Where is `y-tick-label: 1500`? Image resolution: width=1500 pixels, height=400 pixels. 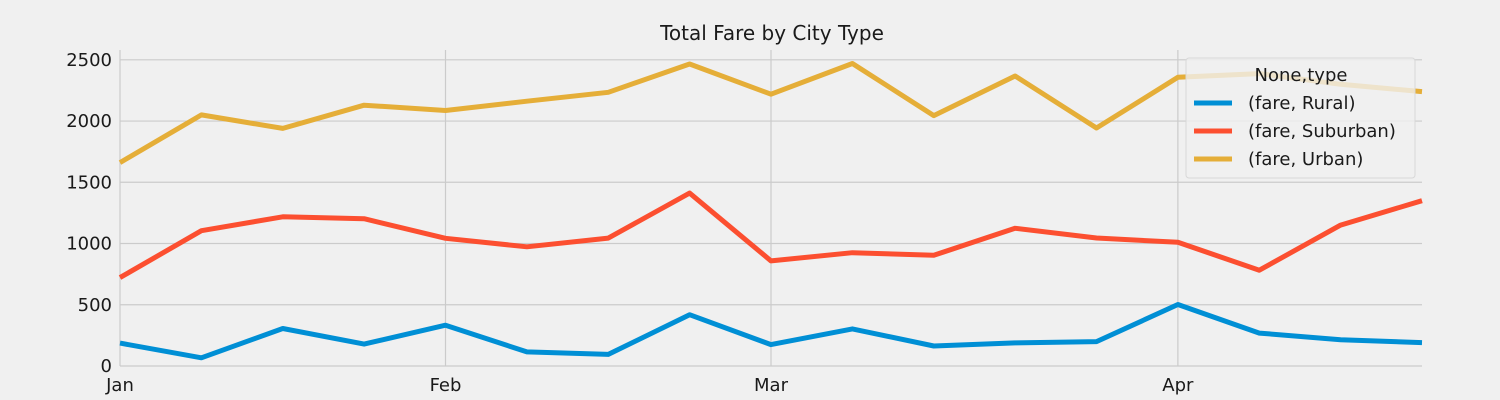
y-tick-label: 1500 is located at coordinates (89, 182).